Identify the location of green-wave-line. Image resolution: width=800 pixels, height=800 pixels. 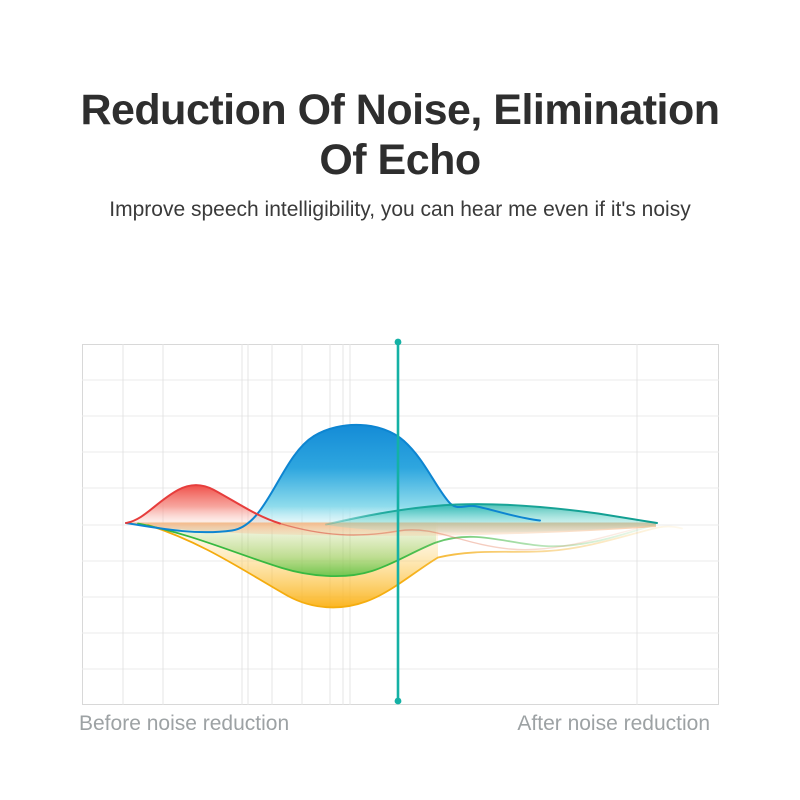
(396, 550).